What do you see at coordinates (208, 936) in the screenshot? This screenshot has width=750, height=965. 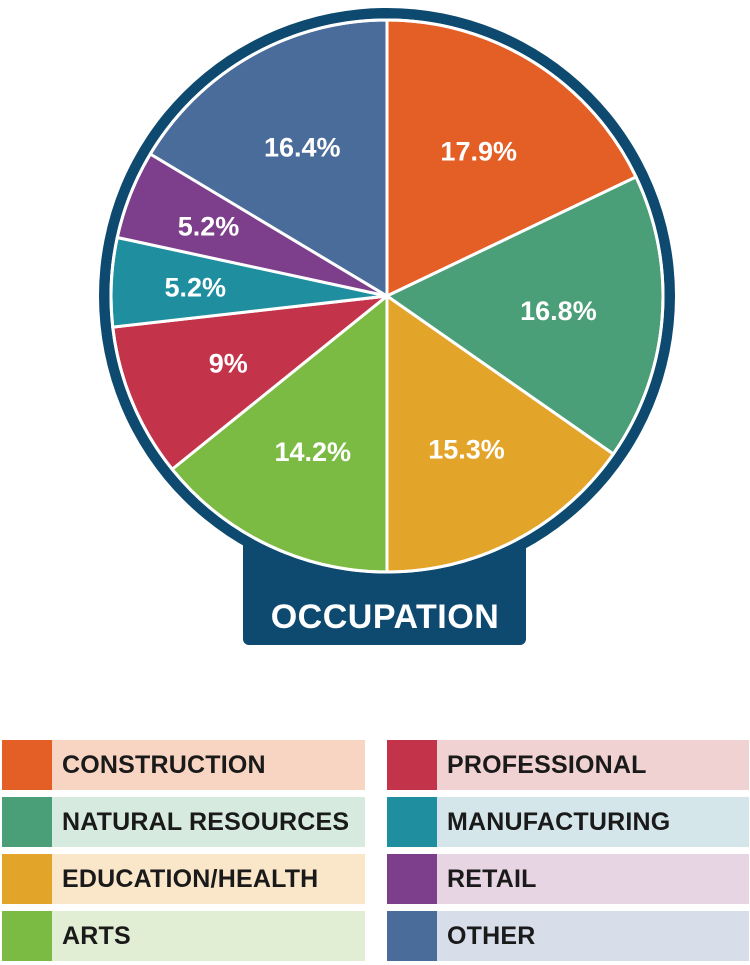 I see `legend-label-bar: ARTS` at bounding box center [208, 936].